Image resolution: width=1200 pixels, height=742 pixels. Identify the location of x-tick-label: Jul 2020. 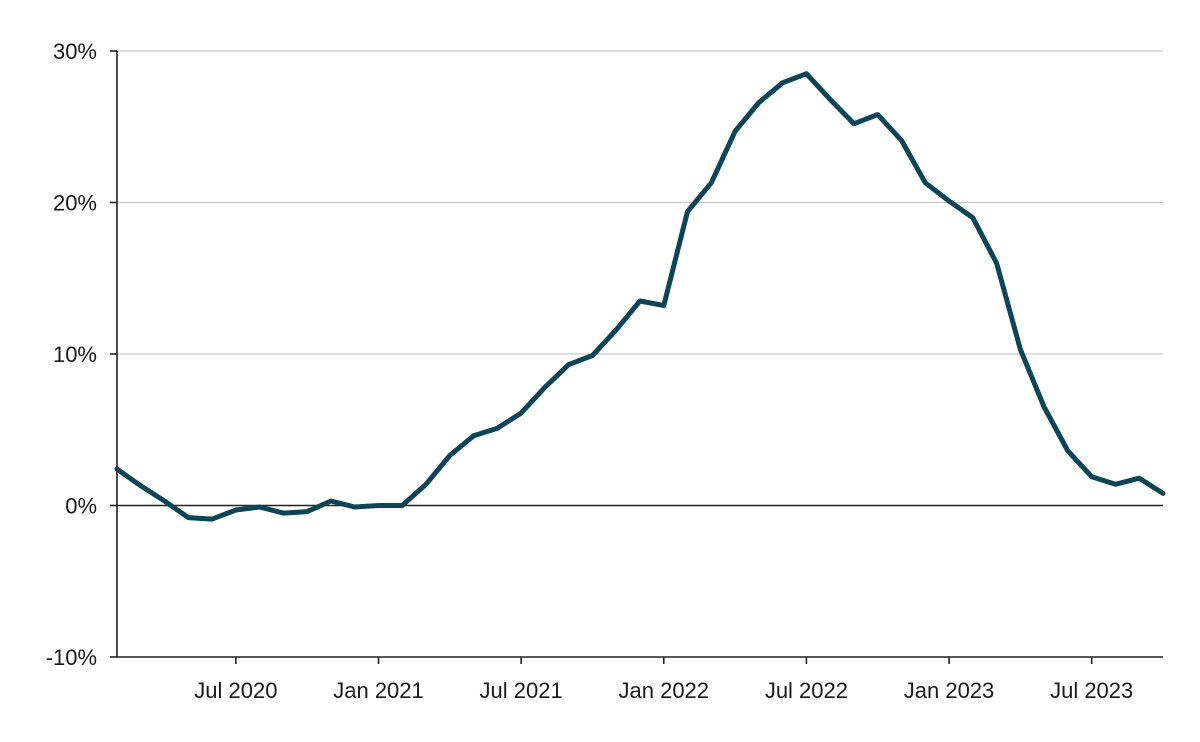
(235, 690).